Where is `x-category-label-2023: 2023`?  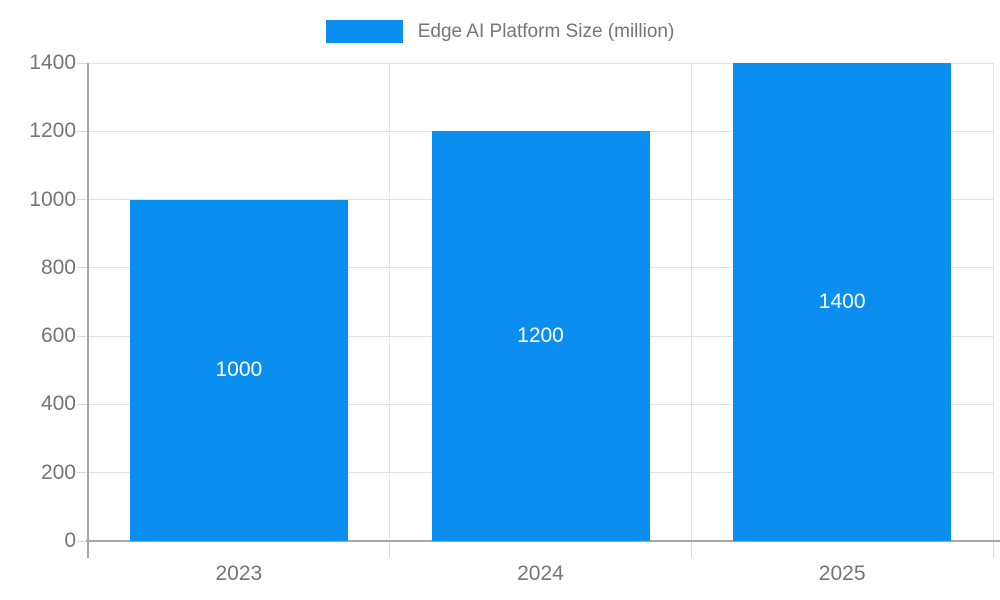 x-category-label-2023: 2023 is located at coordinates (239, 573).